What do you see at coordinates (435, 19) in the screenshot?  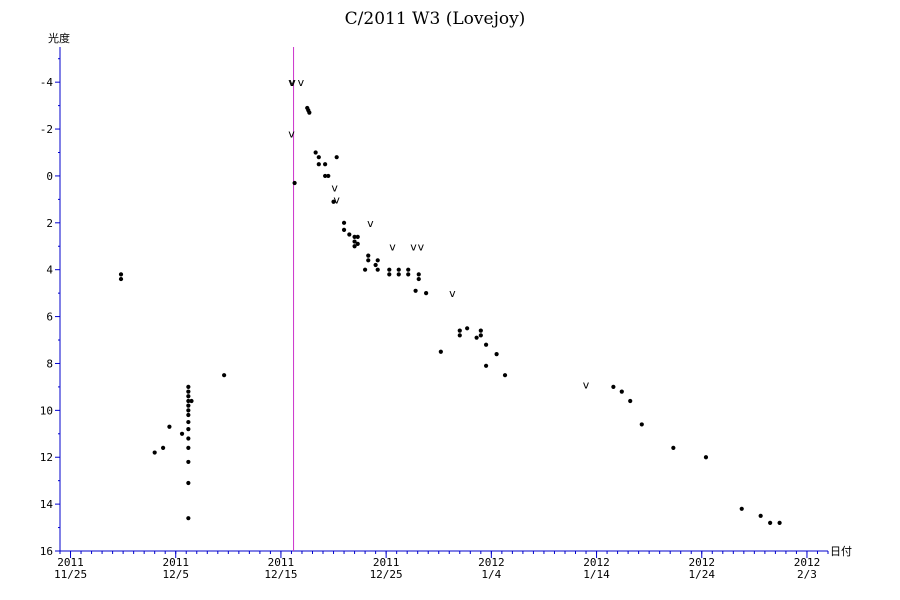 I see `chart-title: C/2011 W3 (Lovejoy)` at bounding box center [435, 19].